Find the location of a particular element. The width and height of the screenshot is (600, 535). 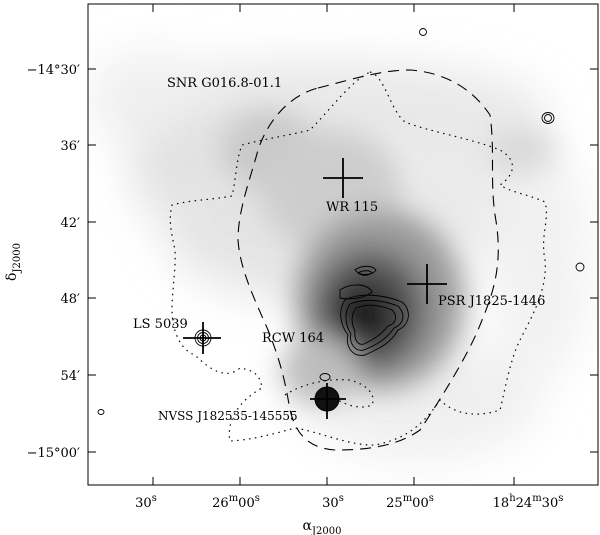

x-tick-label: 18h24m30s is located at coordinates (528, 502).